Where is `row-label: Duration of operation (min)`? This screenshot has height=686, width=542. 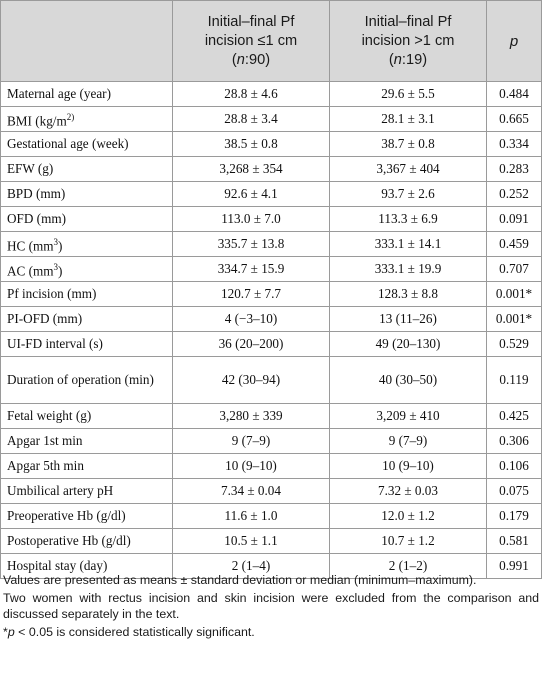
row-label: Duration of operation (min) is located at coordinates (86, 380).